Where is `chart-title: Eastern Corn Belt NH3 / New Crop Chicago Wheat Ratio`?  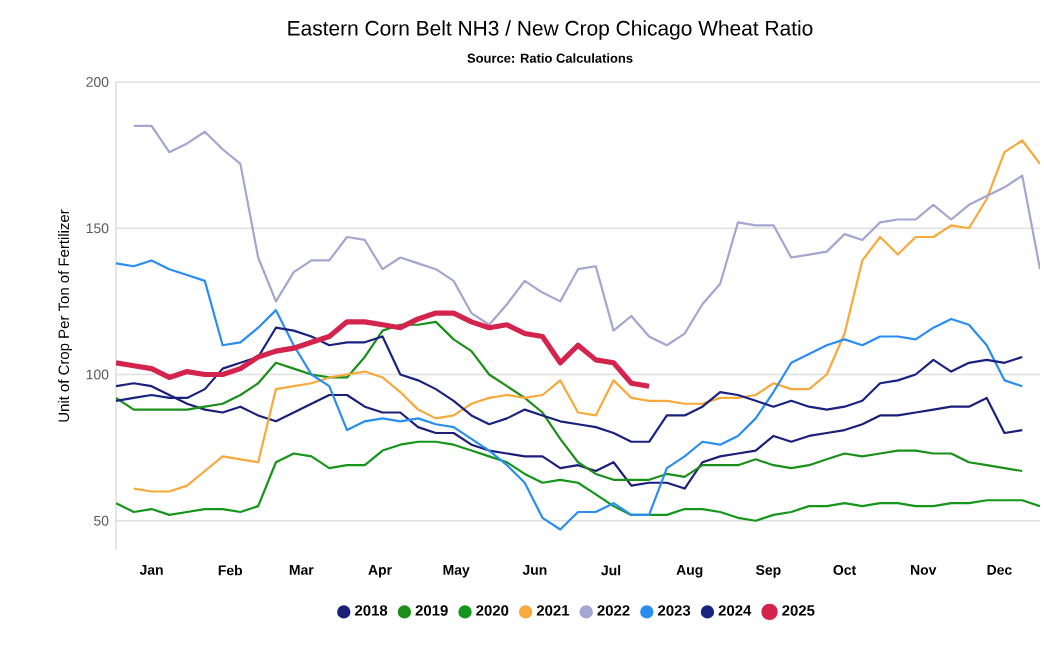
chart-title: Eastern Corn Belt NH3 / New Crop Chicago Wheat Ratio is located at coordinates (550, 30).